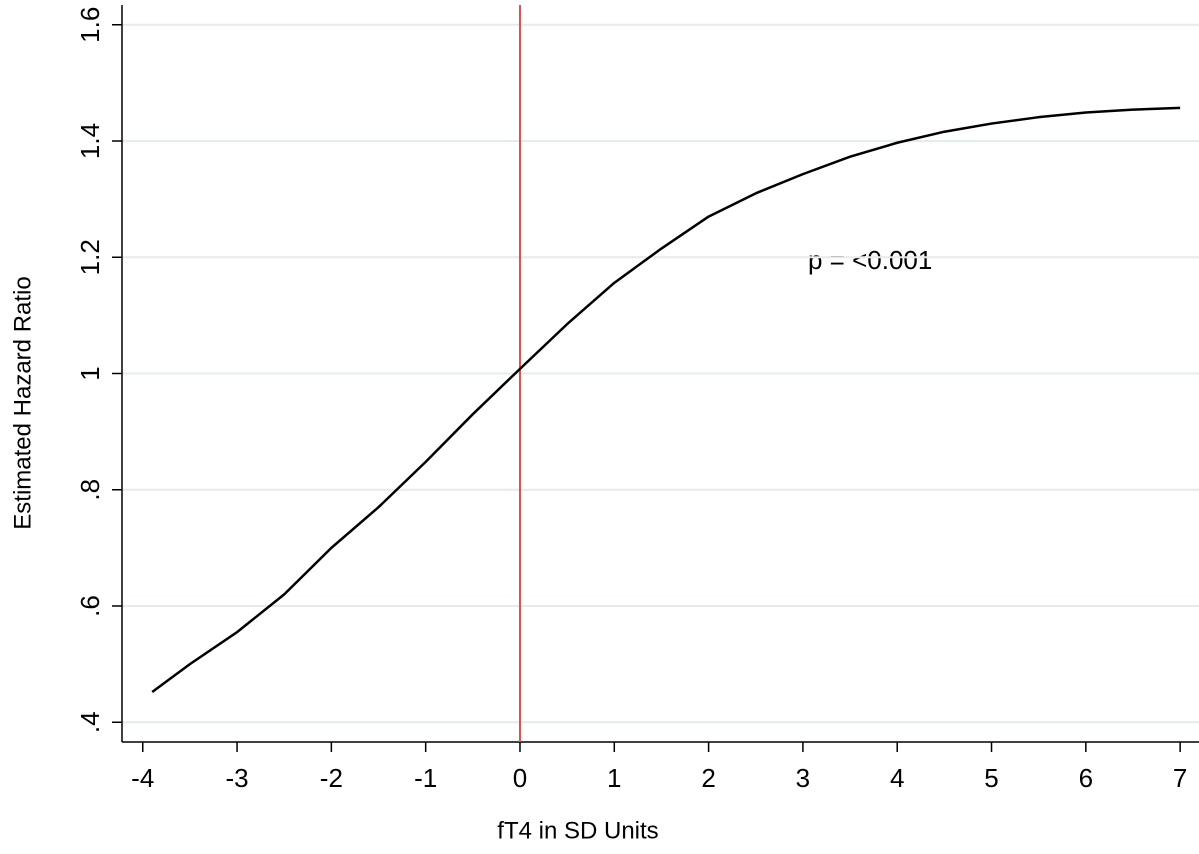 This screenshot has width=1199, height=854. Describe the element at coordinates (90, 257) in the screenshot. I see `y-tick-label: 1.2` at that location.